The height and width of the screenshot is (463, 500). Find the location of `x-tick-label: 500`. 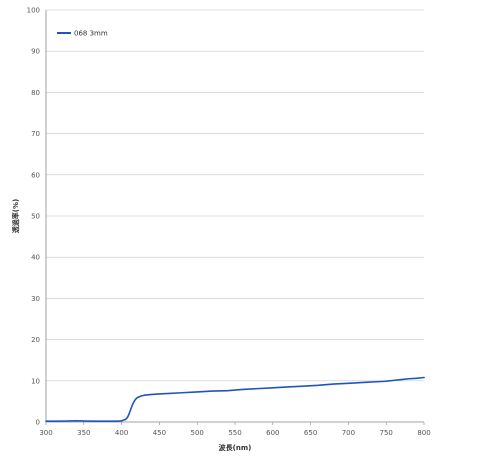

x-tick-label: 500 is located at coordinates (197, 433).